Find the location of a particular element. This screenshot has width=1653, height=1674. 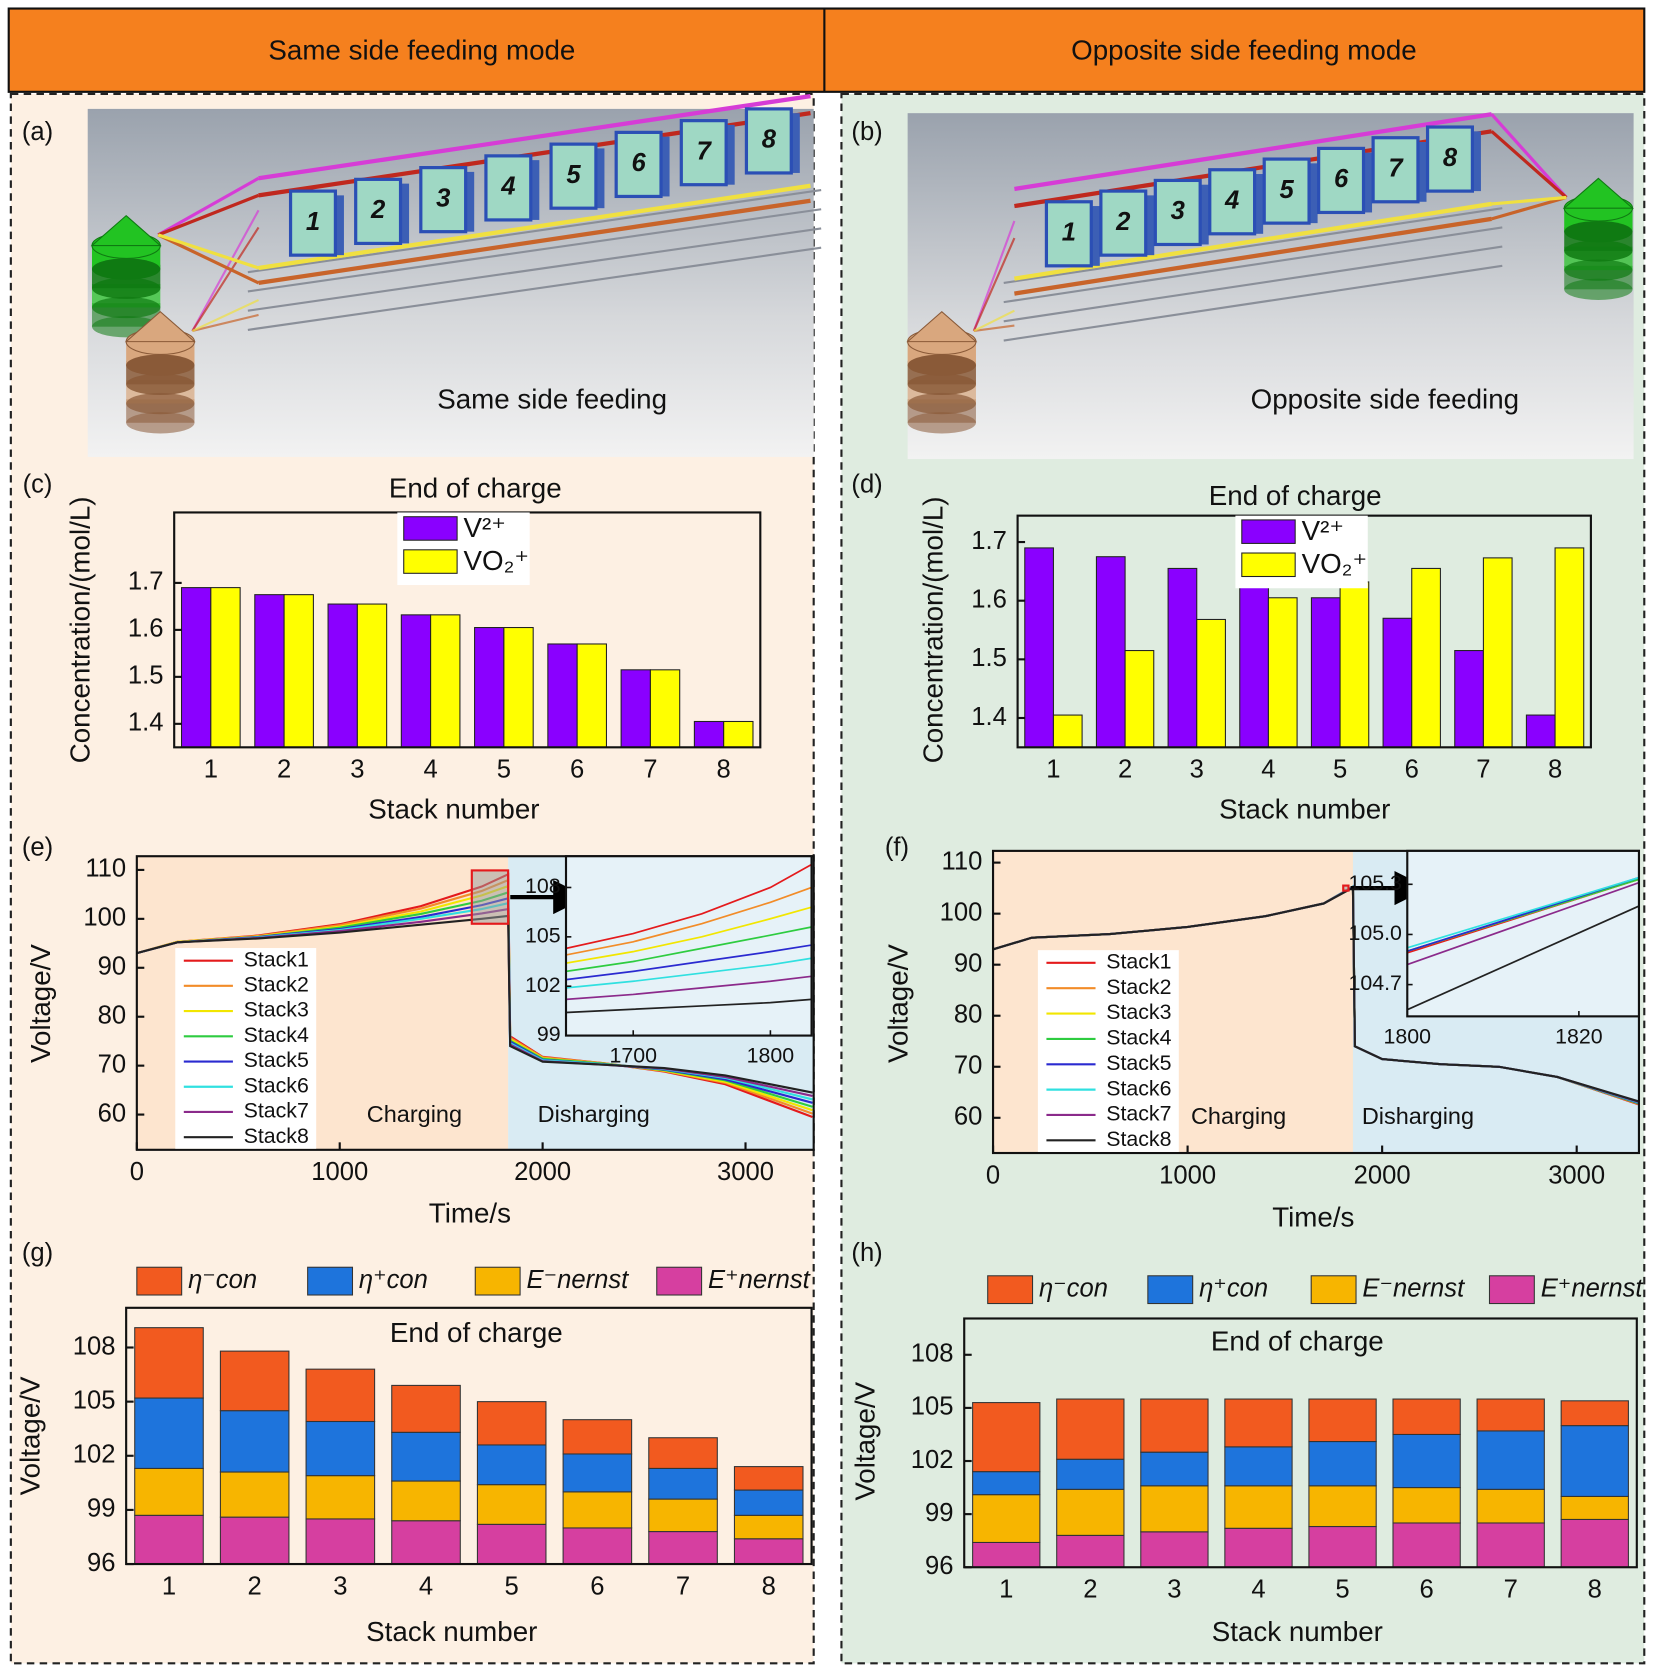

y-tick-label: 1.7 is located at coordinates (989, 541).